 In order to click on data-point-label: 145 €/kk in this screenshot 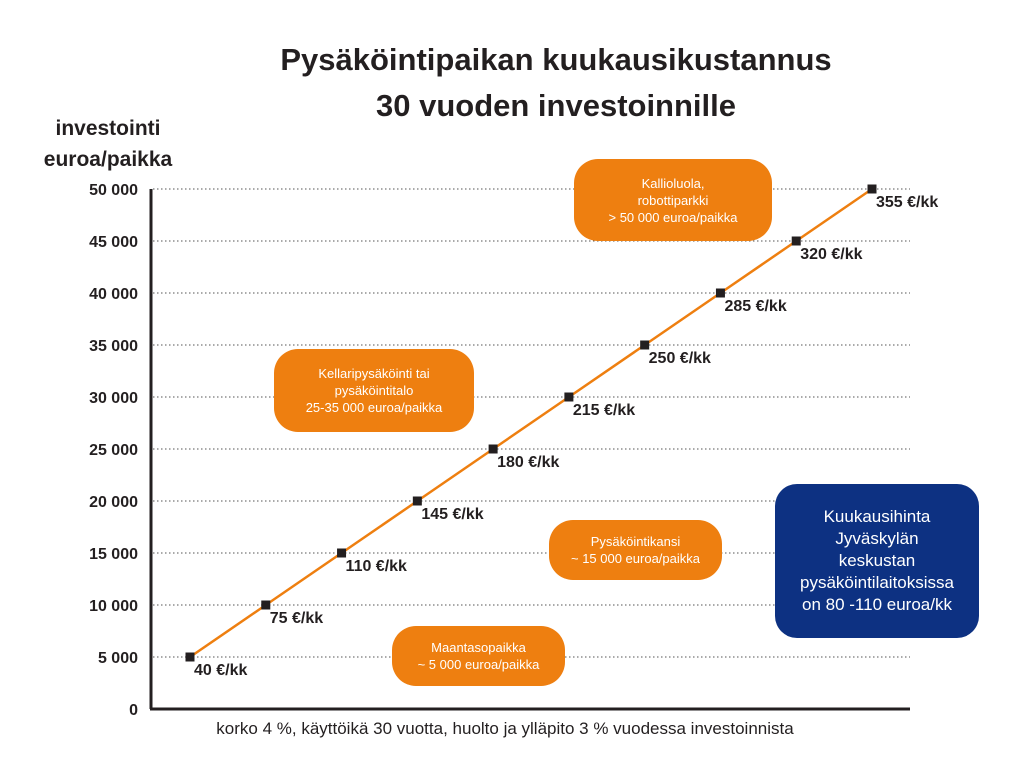, I will do `click(452, 514)`.